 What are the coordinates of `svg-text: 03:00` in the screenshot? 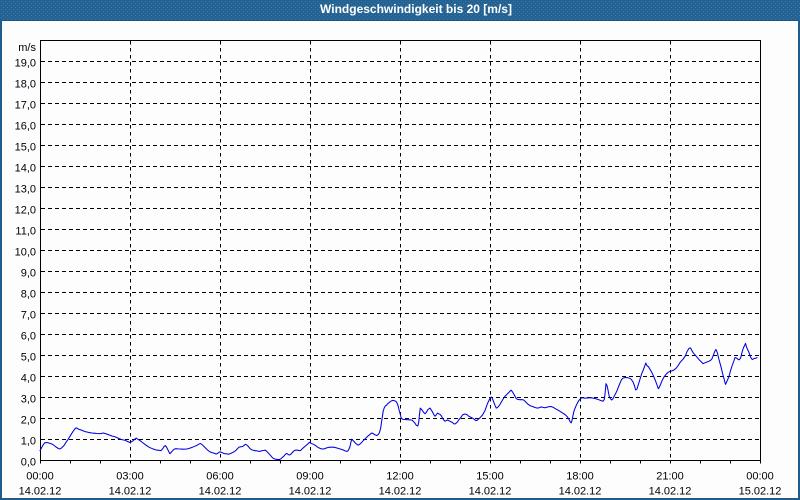 It's located at (130, 477).